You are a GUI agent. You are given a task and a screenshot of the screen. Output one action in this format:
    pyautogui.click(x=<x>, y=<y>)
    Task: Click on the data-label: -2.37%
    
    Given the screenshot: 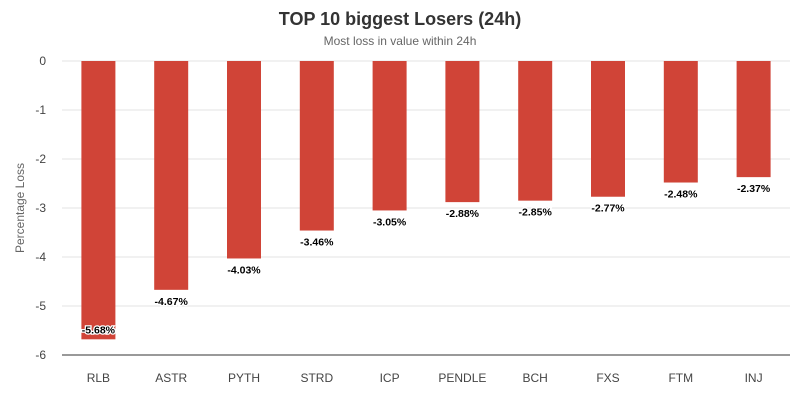 What is the action you would take?
    pyautogui.click(x=754, y=189)
    